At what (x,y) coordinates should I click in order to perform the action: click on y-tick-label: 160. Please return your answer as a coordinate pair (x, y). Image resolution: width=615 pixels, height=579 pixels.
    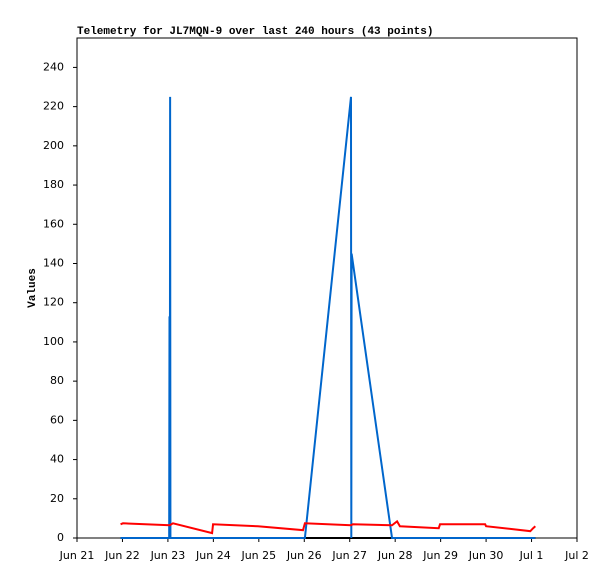
    Looking at the image, I should click on (53, 223).